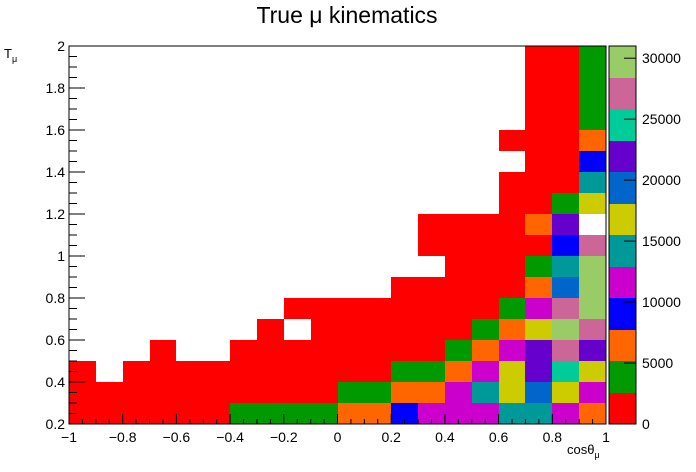  I want to click on x-axis: −1 −0.8 −0.6 −0.4 −0.2 0 0.2 0.4 0.6 0.8 1, so click(335, 429).